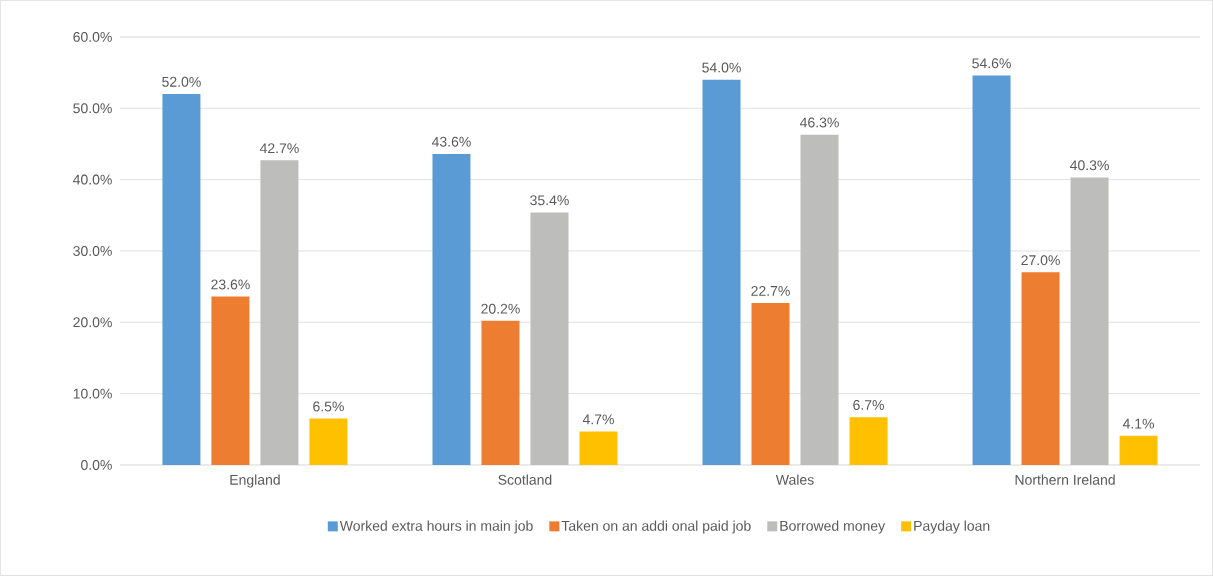 This screenshot has height=576, width=1213. I want to click on data-label: 43.6%, so click(451, 141).